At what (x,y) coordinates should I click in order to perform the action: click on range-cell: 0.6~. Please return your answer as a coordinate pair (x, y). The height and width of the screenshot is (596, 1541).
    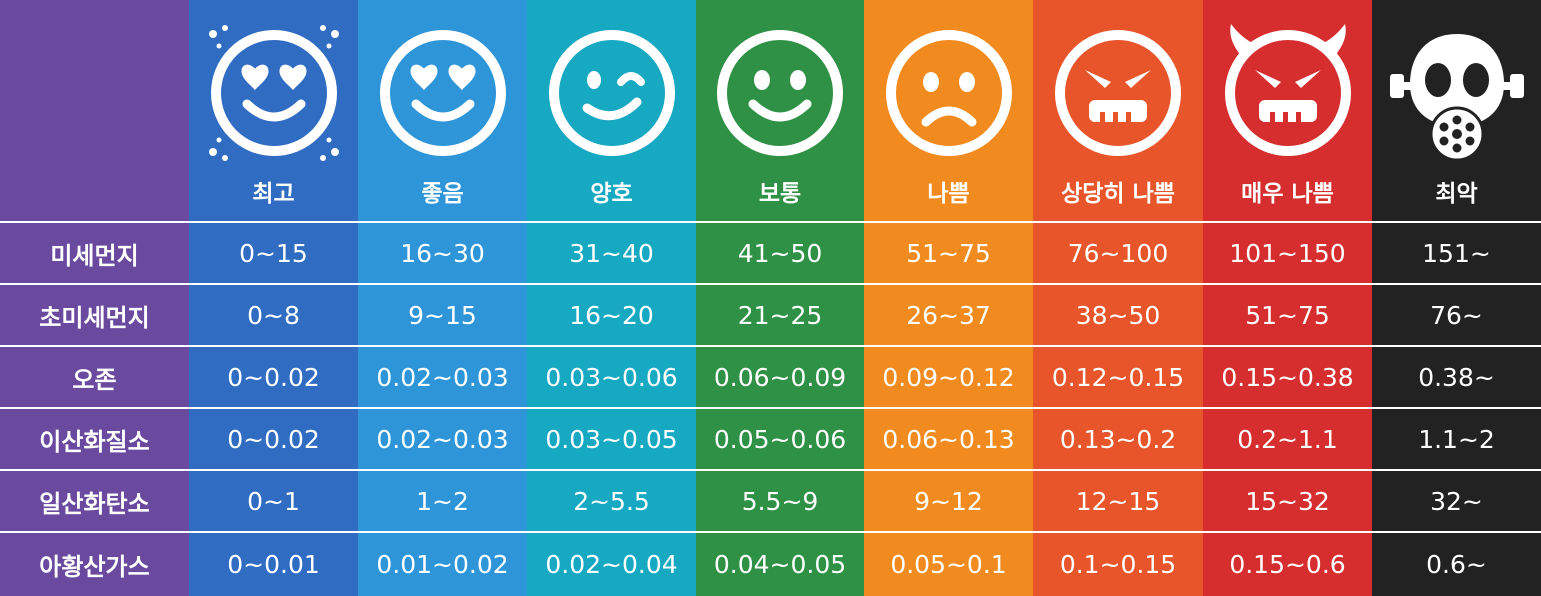
    Looking at the image, I should click on (1456, 564).